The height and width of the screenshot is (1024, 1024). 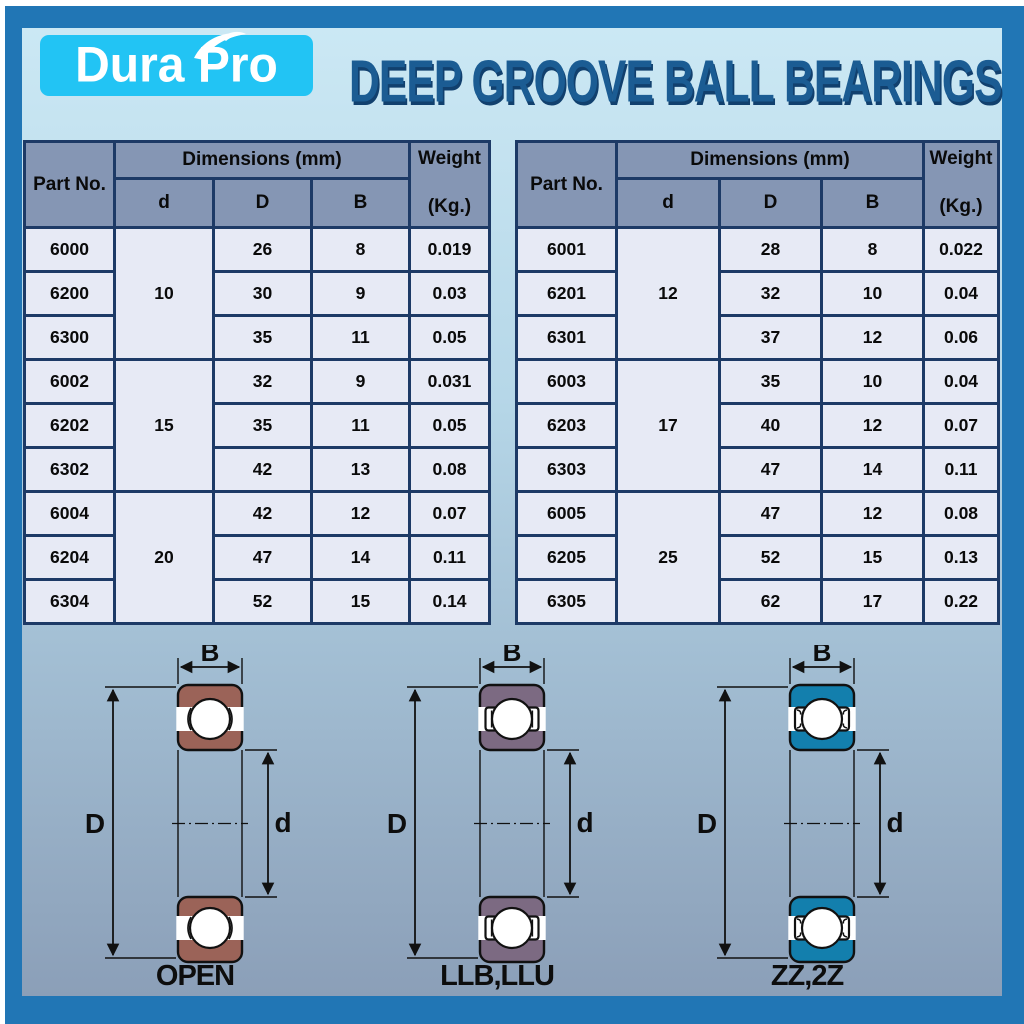 What do you see at coordinates (566, 293) in the screenshot?
I see `cell-part-no: 6201` at bounding box center [566, 293].